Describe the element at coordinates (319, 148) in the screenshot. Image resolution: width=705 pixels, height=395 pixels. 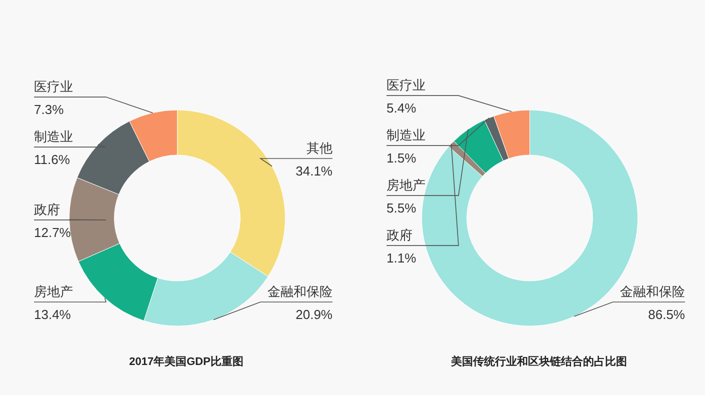
I see `slice-label: 其他` at that location.